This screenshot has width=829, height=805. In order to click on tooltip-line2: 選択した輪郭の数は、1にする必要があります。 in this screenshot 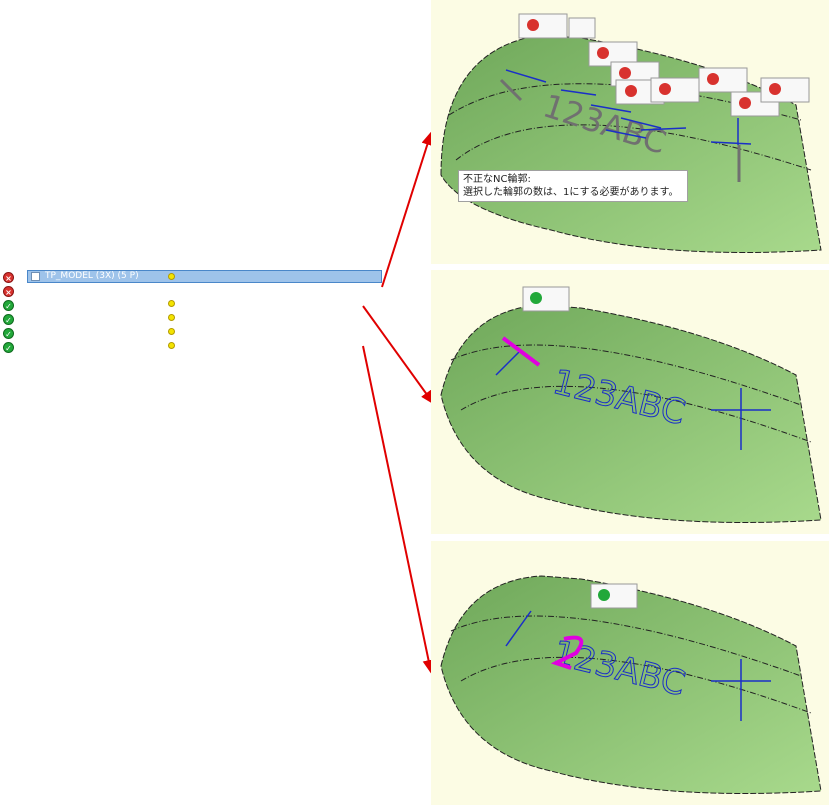, I will do `click(571, 192)`.